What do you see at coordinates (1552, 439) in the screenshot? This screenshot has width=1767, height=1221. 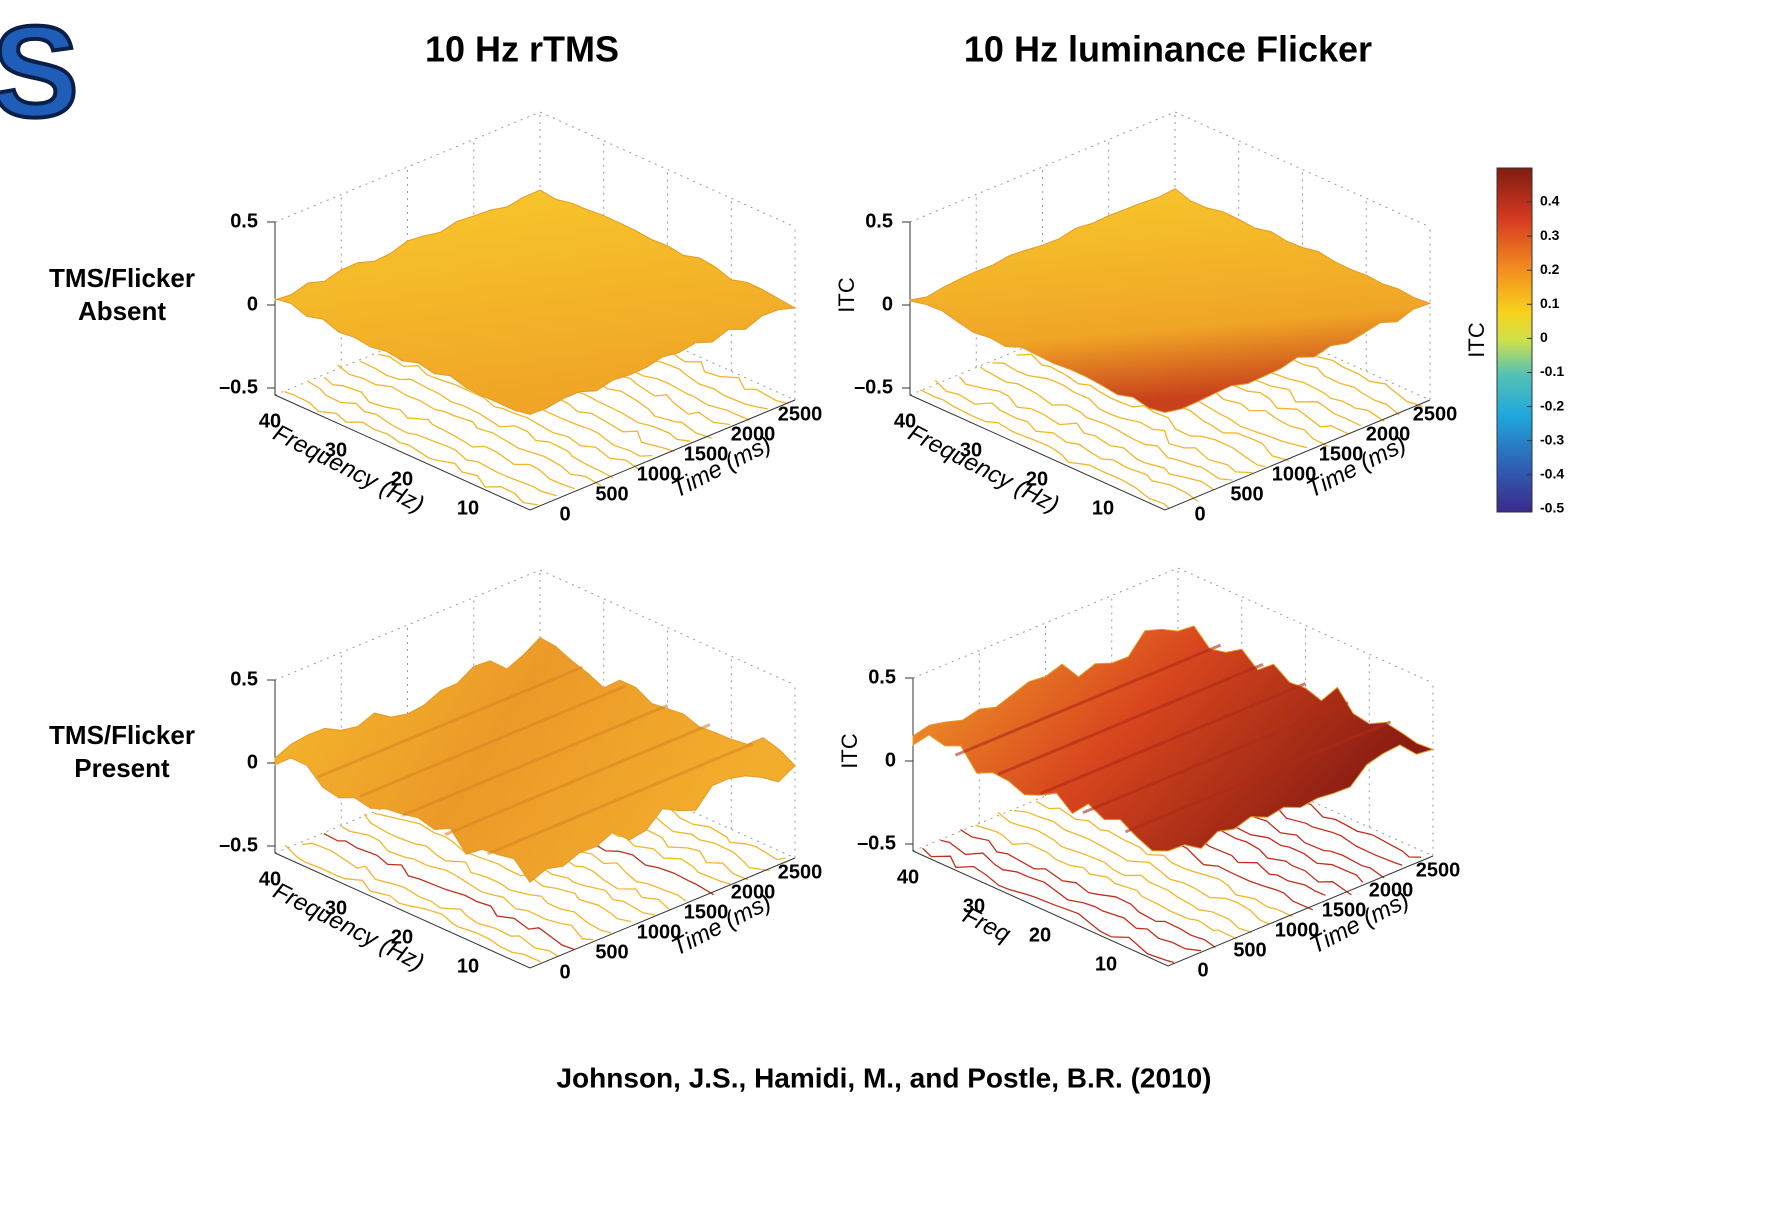 I see `colorbar-tick-label: -0.3` at bounding box center [1552, 439].